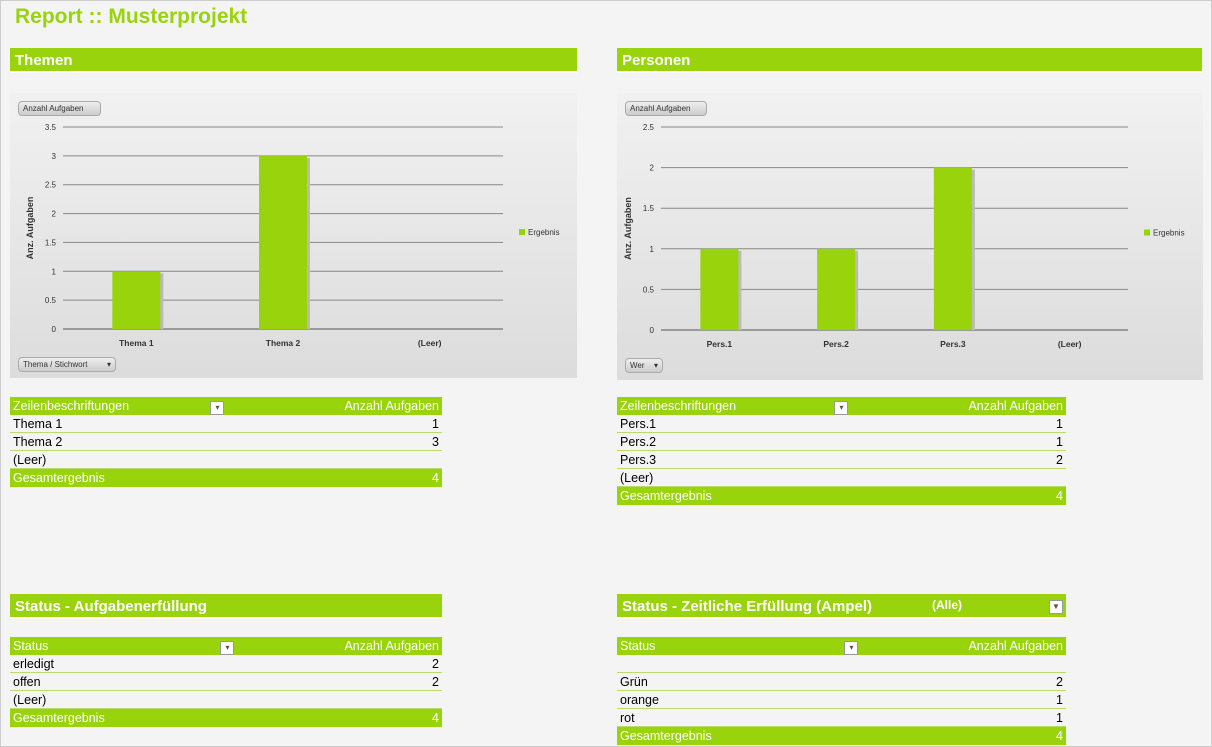 This screenshot has width=1212, height=747. What do you see at coordinates (435, 442) in the screenshot?
I see `row-value: 3` at bounding box center [435, 442].